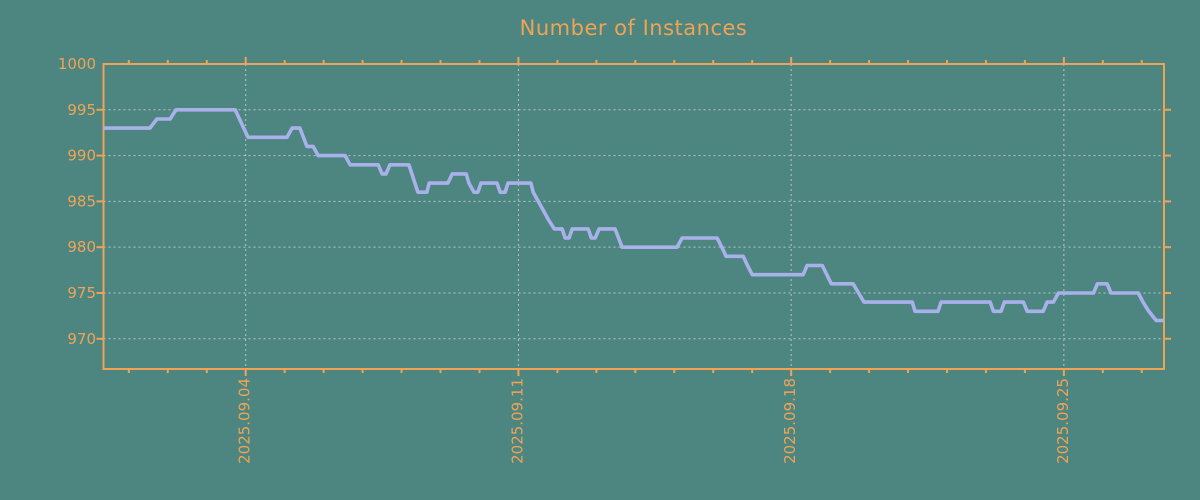 The width and height of the screenshot is (1200, 500). Describe the element at coordinates (81, 156) in the screenshot. I see `svg-text: 990` at that location.